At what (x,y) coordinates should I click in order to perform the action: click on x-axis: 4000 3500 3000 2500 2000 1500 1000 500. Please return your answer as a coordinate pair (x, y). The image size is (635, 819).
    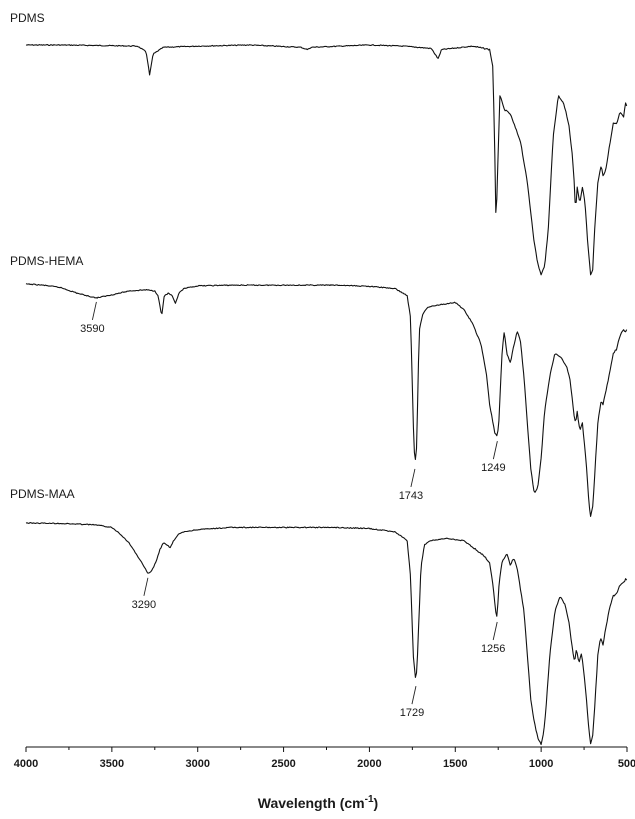
    Looking at the image, I should click on (324, 758).